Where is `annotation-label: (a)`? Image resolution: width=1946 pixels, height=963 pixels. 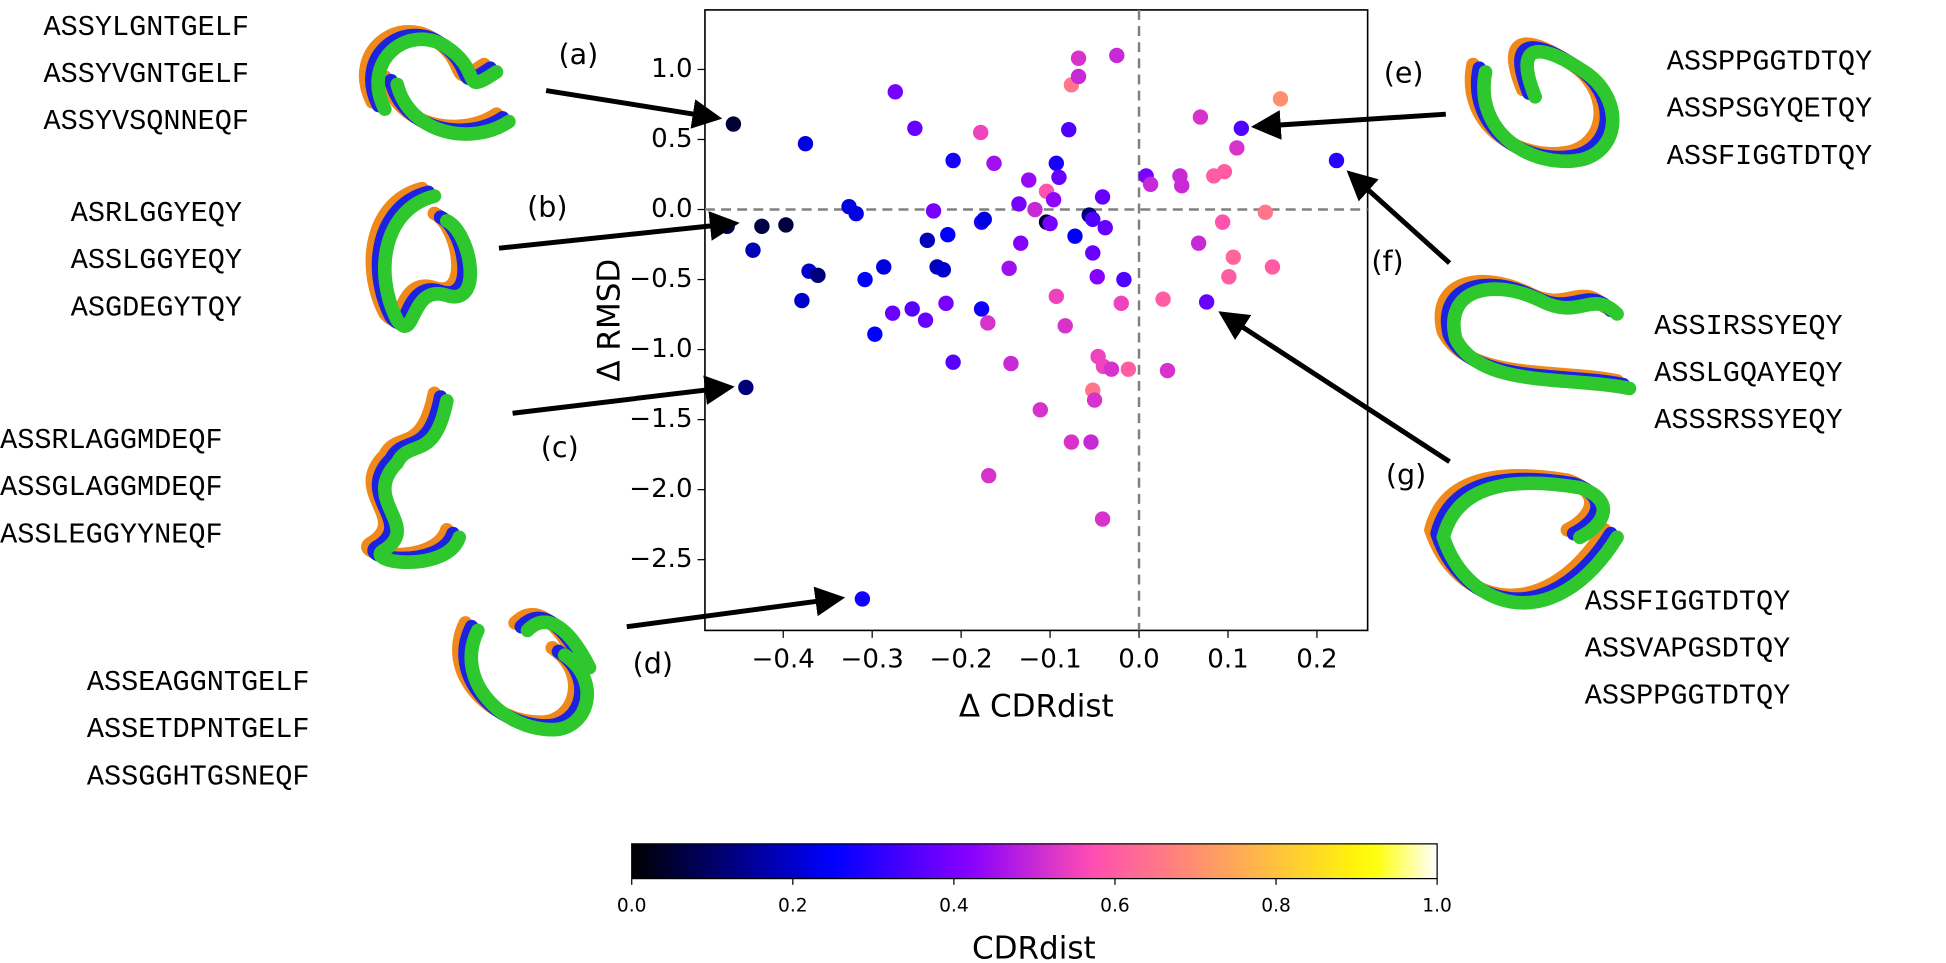
annotation-label: (a) is located at coordinates (578, 54).